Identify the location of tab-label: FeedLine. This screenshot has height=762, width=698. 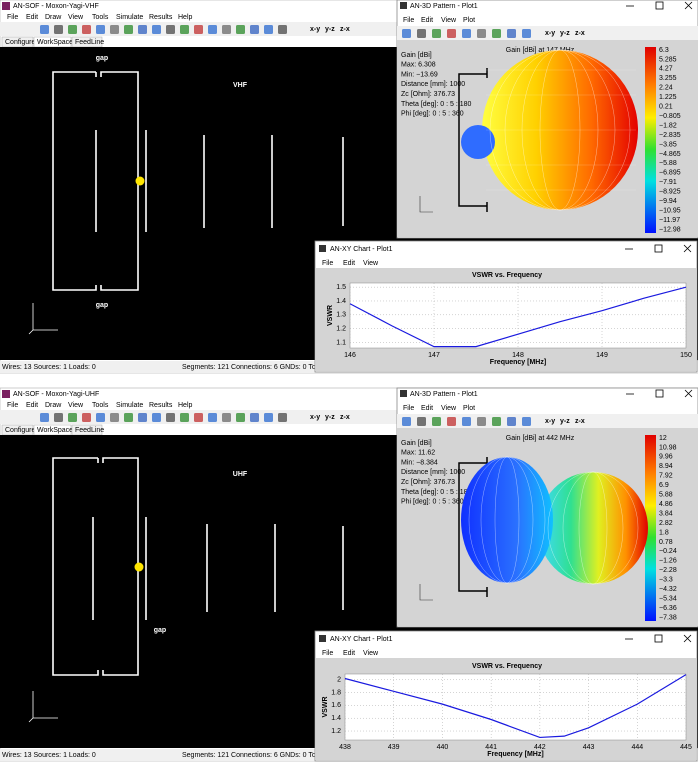
(89, 42).